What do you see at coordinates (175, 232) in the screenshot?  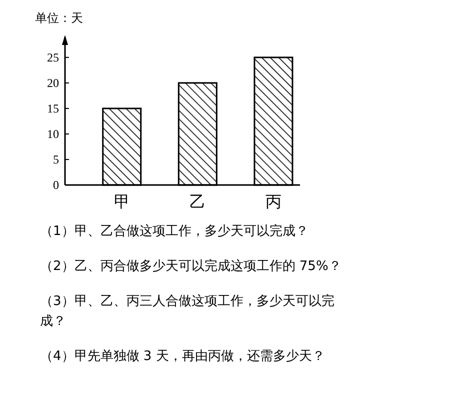 I see `text: （1）甲、乙合做这项工作，多少天可以完成？` at bounding box center [175, 232].